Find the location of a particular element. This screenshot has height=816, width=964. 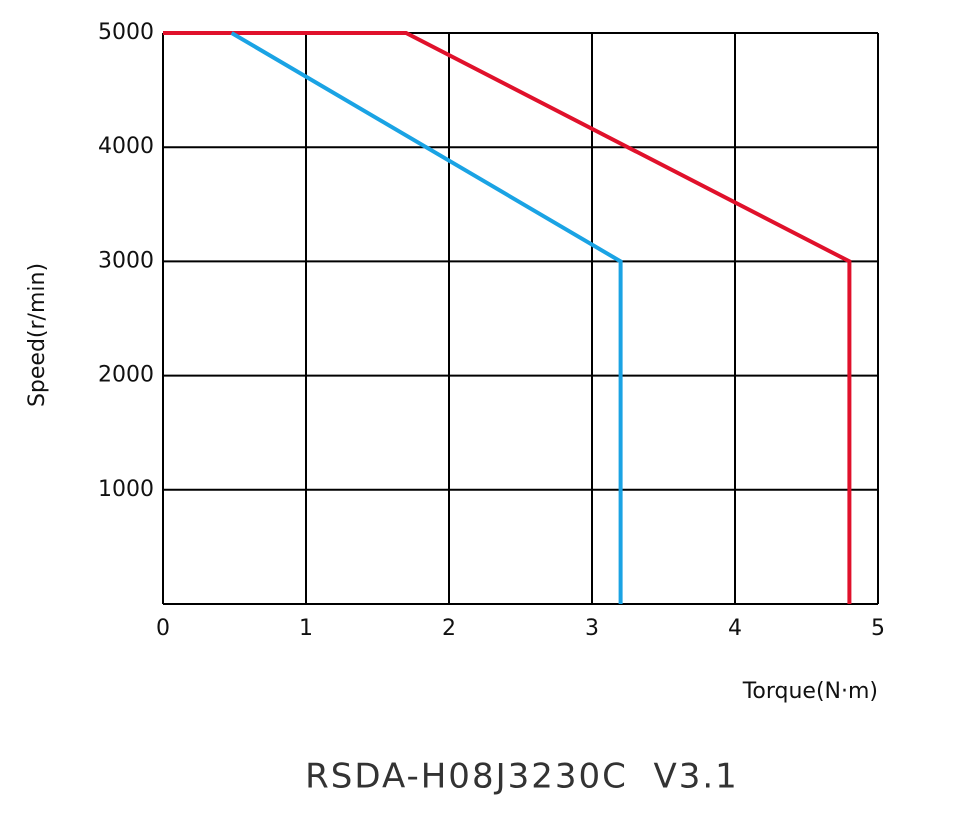

chart-title: RSDA-H08J3230C V3.1 is located at coordinates (522, 777).